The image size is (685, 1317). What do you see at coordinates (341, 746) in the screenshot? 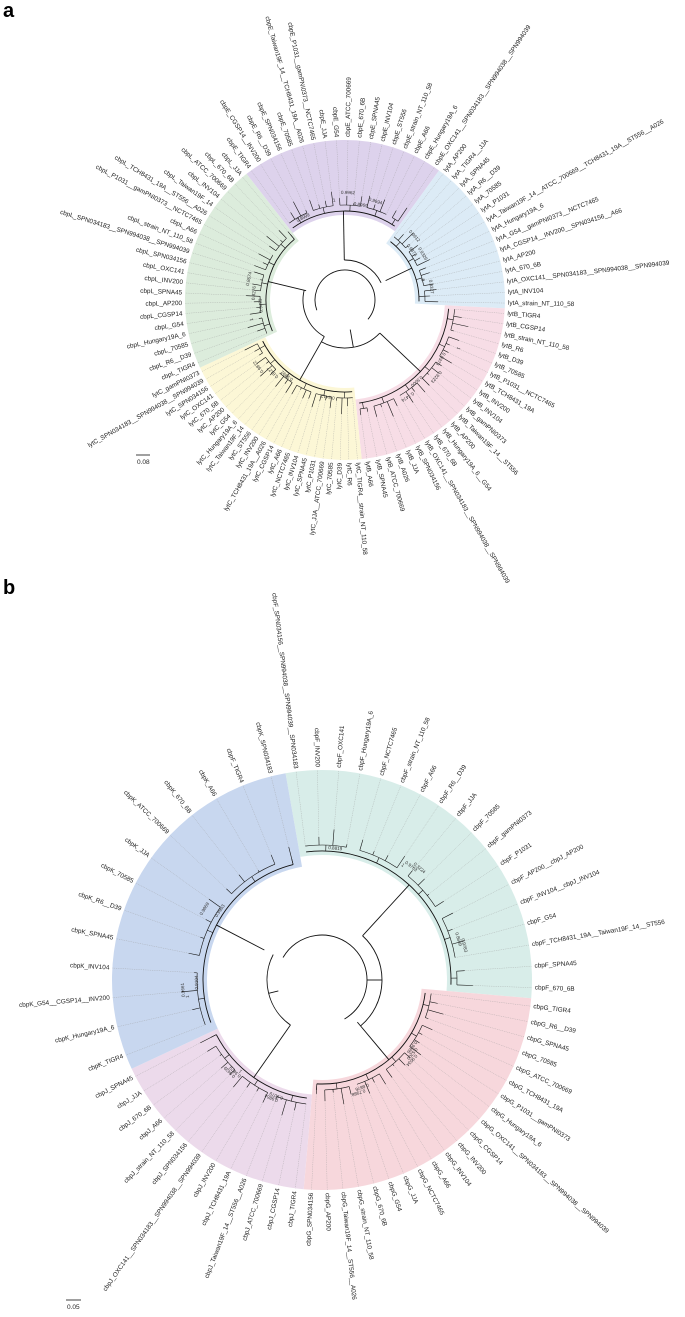
I see `b-leaf-label-cbpF: cbpF_OXC141` at bounding box center [341, 746].